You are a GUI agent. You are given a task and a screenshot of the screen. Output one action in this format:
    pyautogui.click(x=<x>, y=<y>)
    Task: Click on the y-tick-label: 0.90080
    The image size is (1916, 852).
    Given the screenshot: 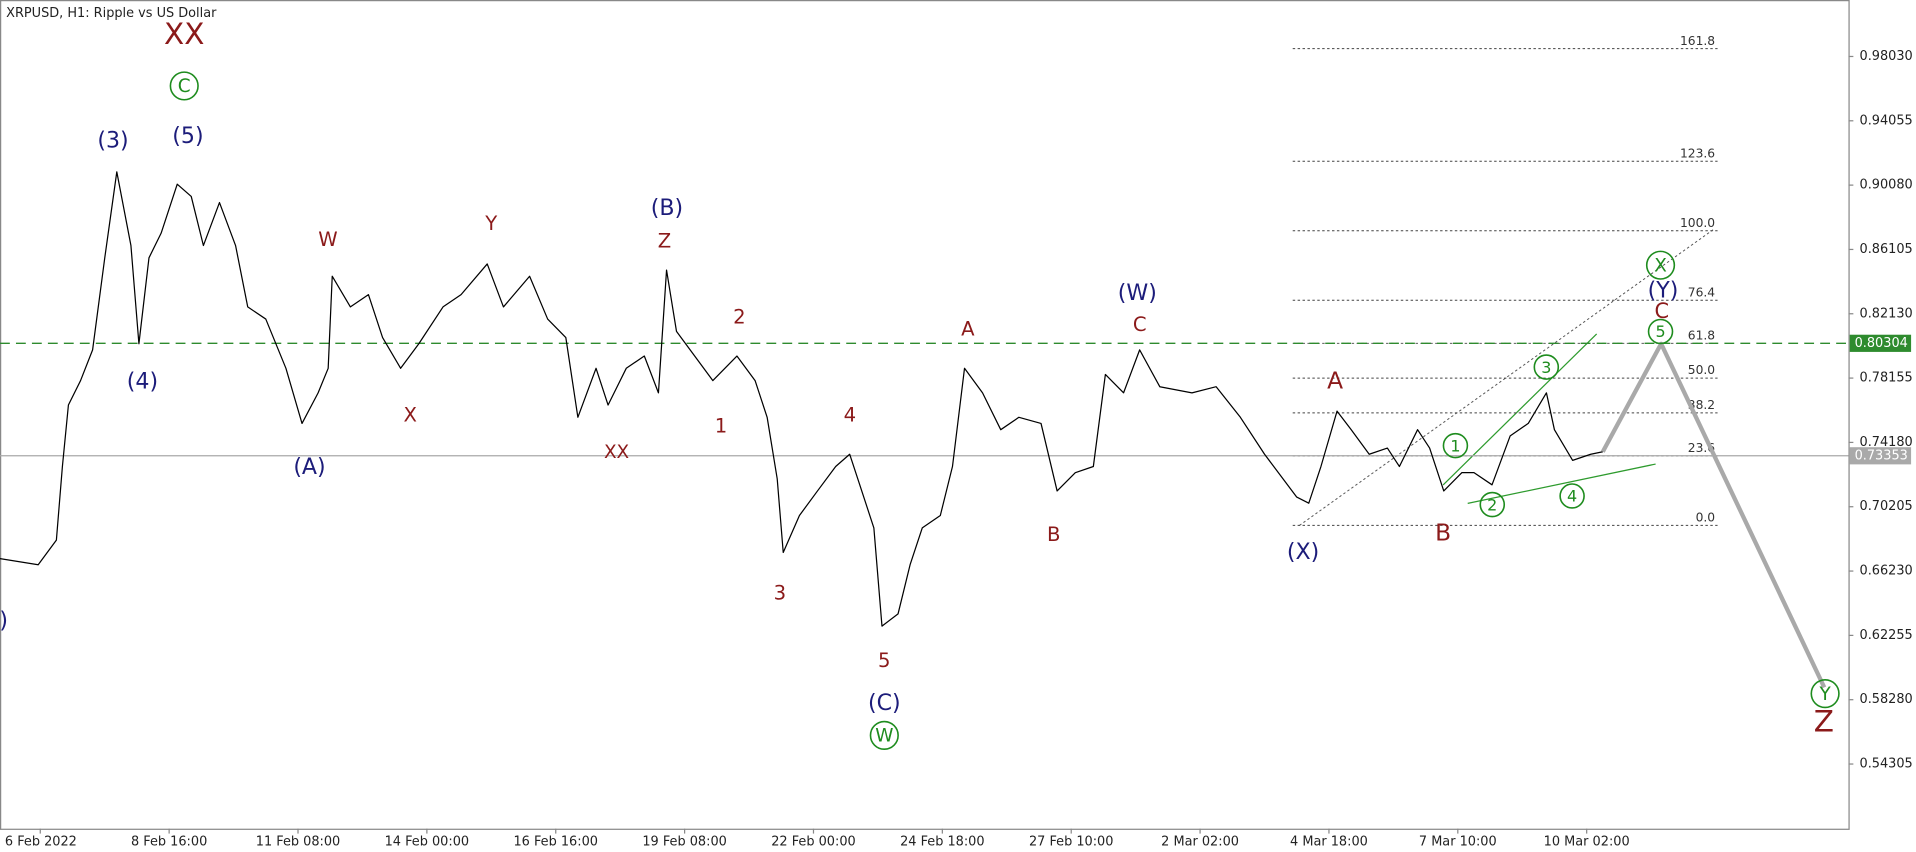 What is the action you would take?
    pyautogui.click(x=1886, y=185)
    